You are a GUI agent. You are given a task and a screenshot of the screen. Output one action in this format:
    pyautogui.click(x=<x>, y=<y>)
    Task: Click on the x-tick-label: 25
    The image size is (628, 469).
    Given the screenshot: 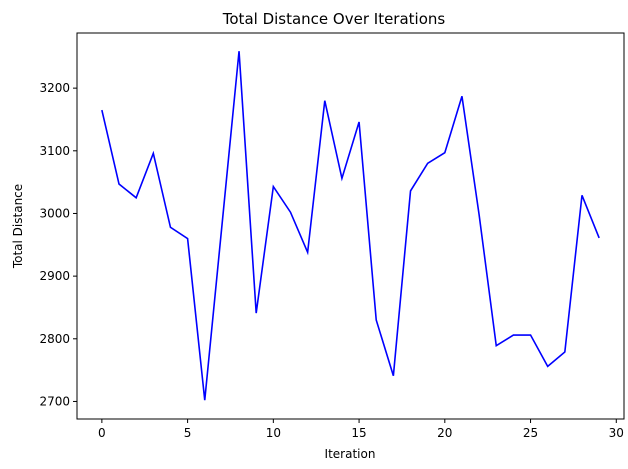 What is the action you would take?
    pyautogui.click(x=530, y=433)
    